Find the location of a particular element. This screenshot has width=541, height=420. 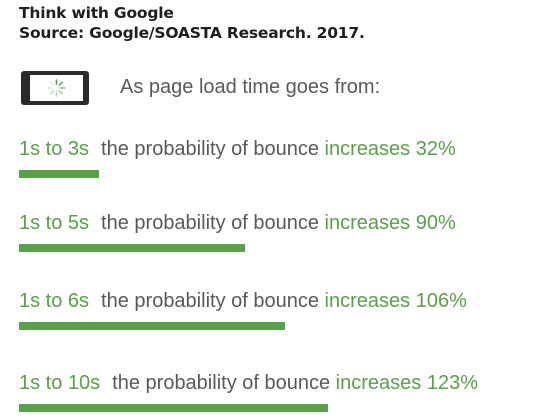

phone-loading-icon is located at coordinates (55, 88).